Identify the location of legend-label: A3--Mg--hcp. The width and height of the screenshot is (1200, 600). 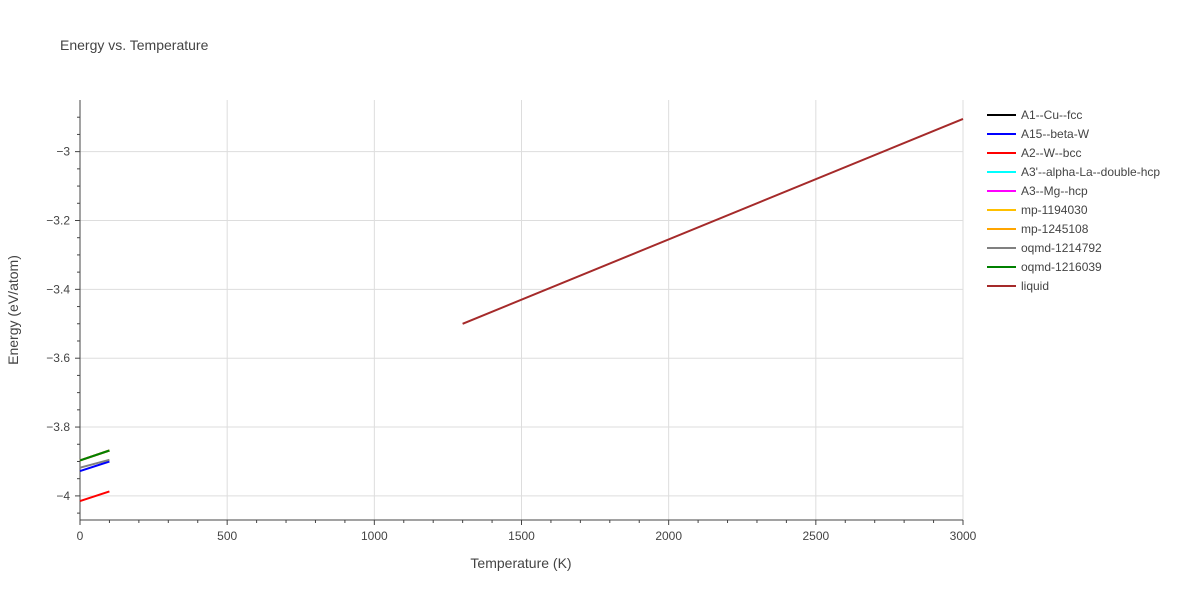
(1054, 191).